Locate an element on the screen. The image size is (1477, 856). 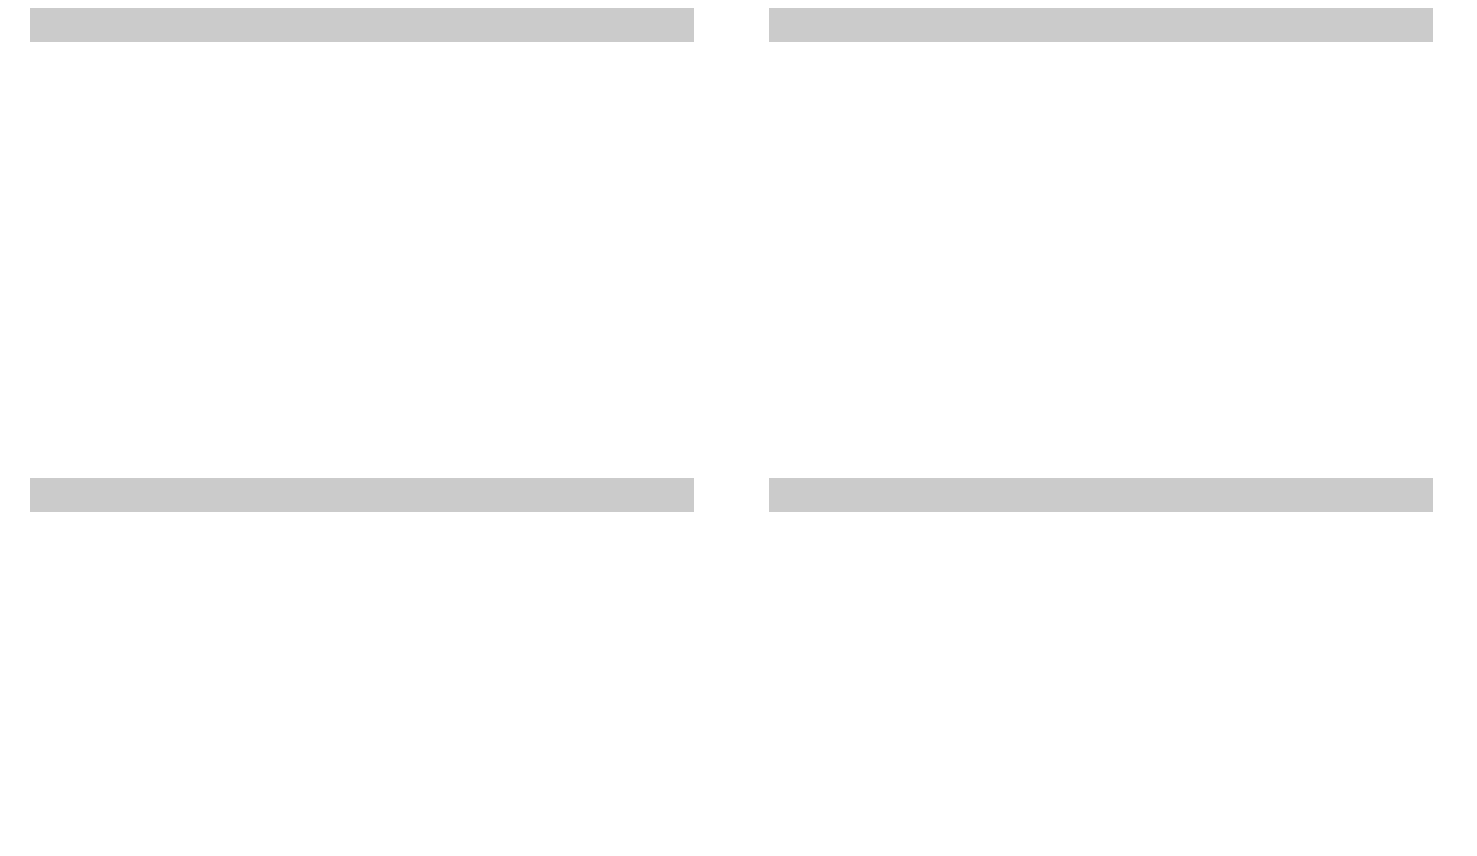
section-title-discharge is located at coordinates (362, 25).